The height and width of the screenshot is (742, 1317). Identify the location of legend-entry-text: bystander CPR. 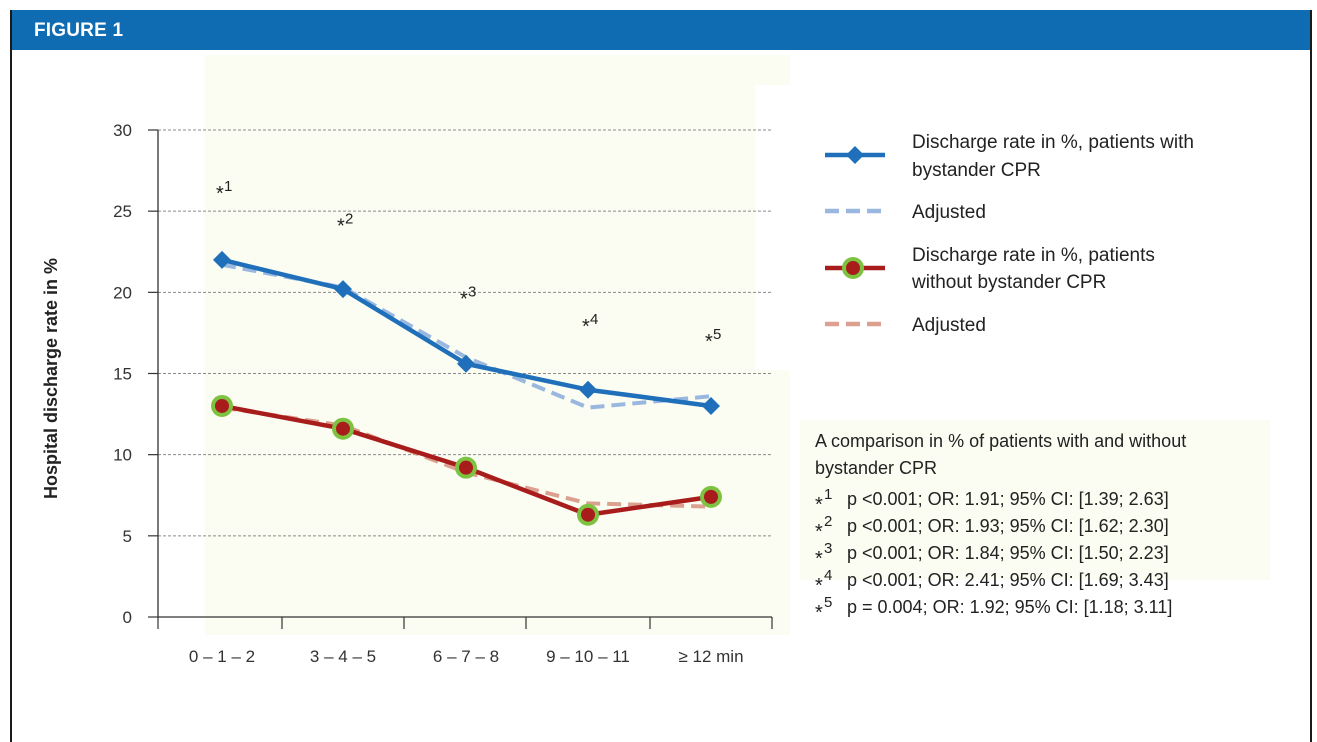
(976, 170).